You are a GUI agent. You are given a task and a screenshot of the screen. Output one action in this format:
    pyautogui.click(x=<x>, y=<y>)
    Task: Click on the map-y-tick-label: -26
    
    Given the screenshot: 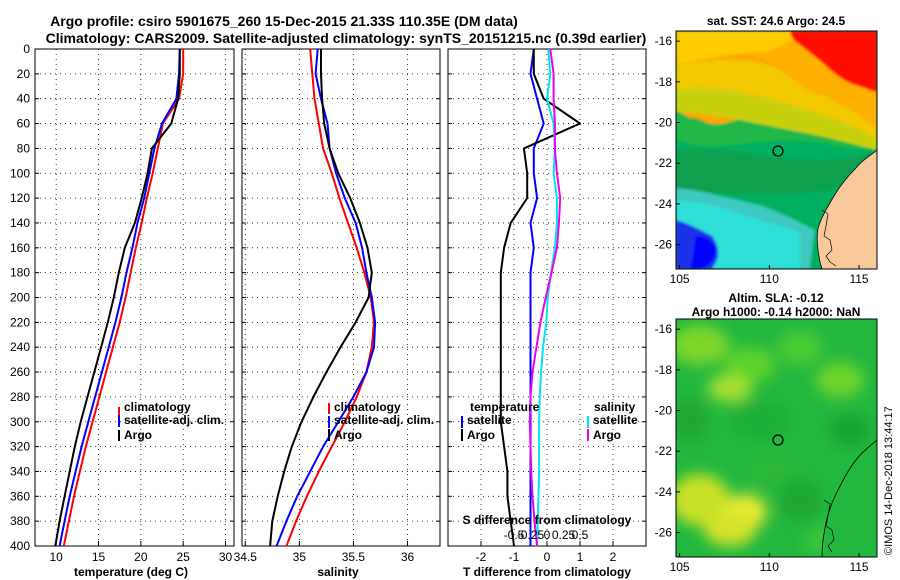 What is the action you would take?
    pyautogui.click(x=664, y=533)
    